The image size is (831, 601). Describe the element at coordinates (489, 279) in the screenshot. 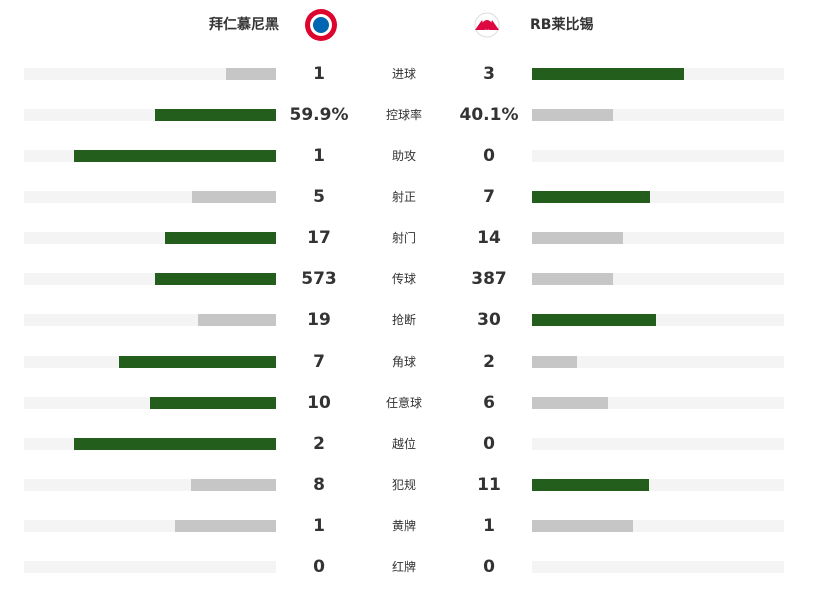

I see `away-value: 387` at that location.